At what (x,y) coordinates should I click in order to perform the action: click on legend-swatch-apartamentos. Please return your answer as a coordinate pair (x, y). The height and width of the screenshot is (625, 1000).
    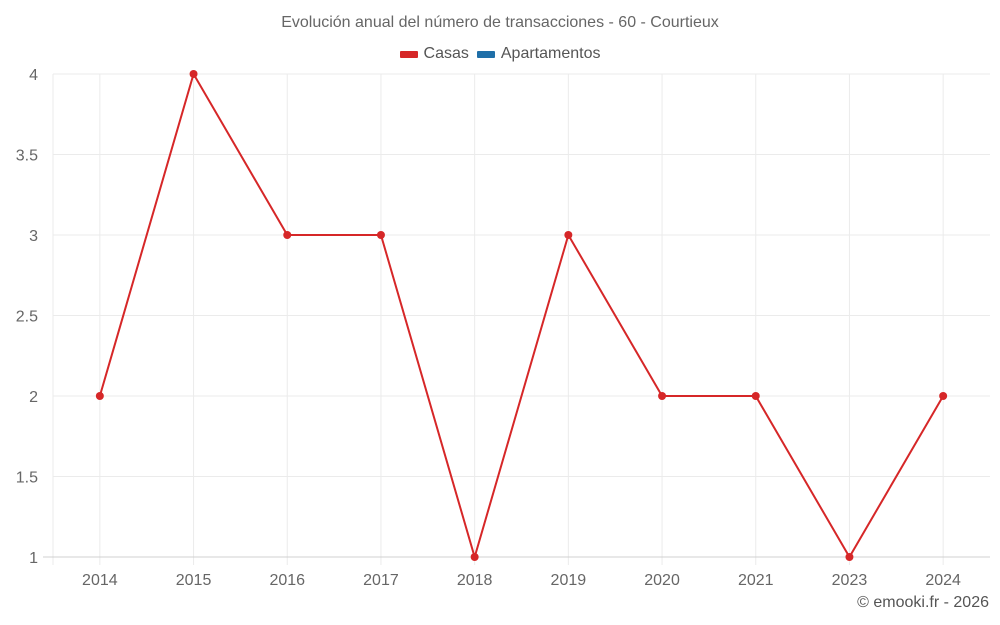
    Looking at the image, I should click on (485, 54).